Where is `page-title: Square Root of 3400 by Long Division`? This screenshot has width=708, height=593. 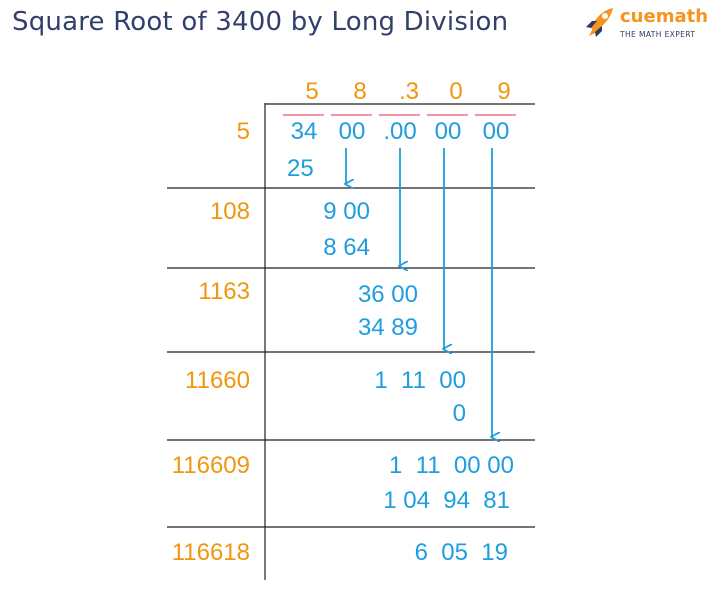
page-title: Square Root of 3400 by Long Division is located at coordinates (260, 22).